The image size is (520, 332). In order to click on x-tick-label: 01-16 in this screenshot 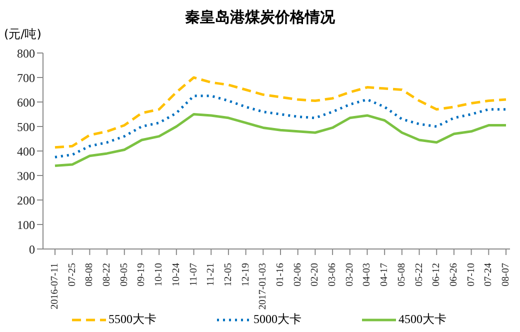, I will do `click(280, 274)`.